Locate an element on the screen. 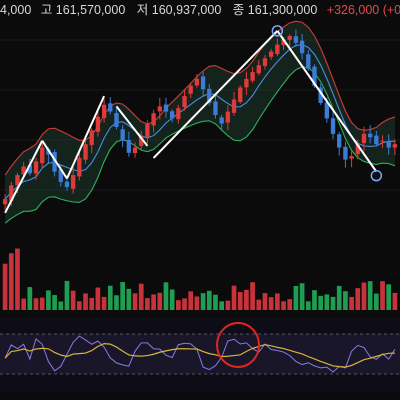 The height and width of the screenshot is (400, 400). close-value: 161,300,000 is located at coordinates (283, 10).